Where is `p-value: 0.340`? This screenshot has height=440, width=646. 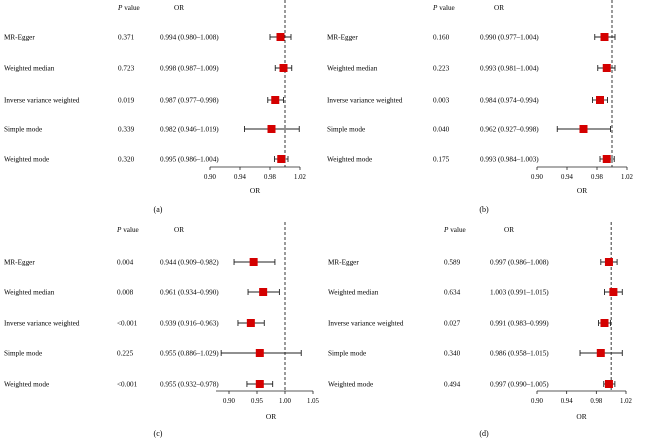
p-value: 0.340 is located at coordinates (452, 354).